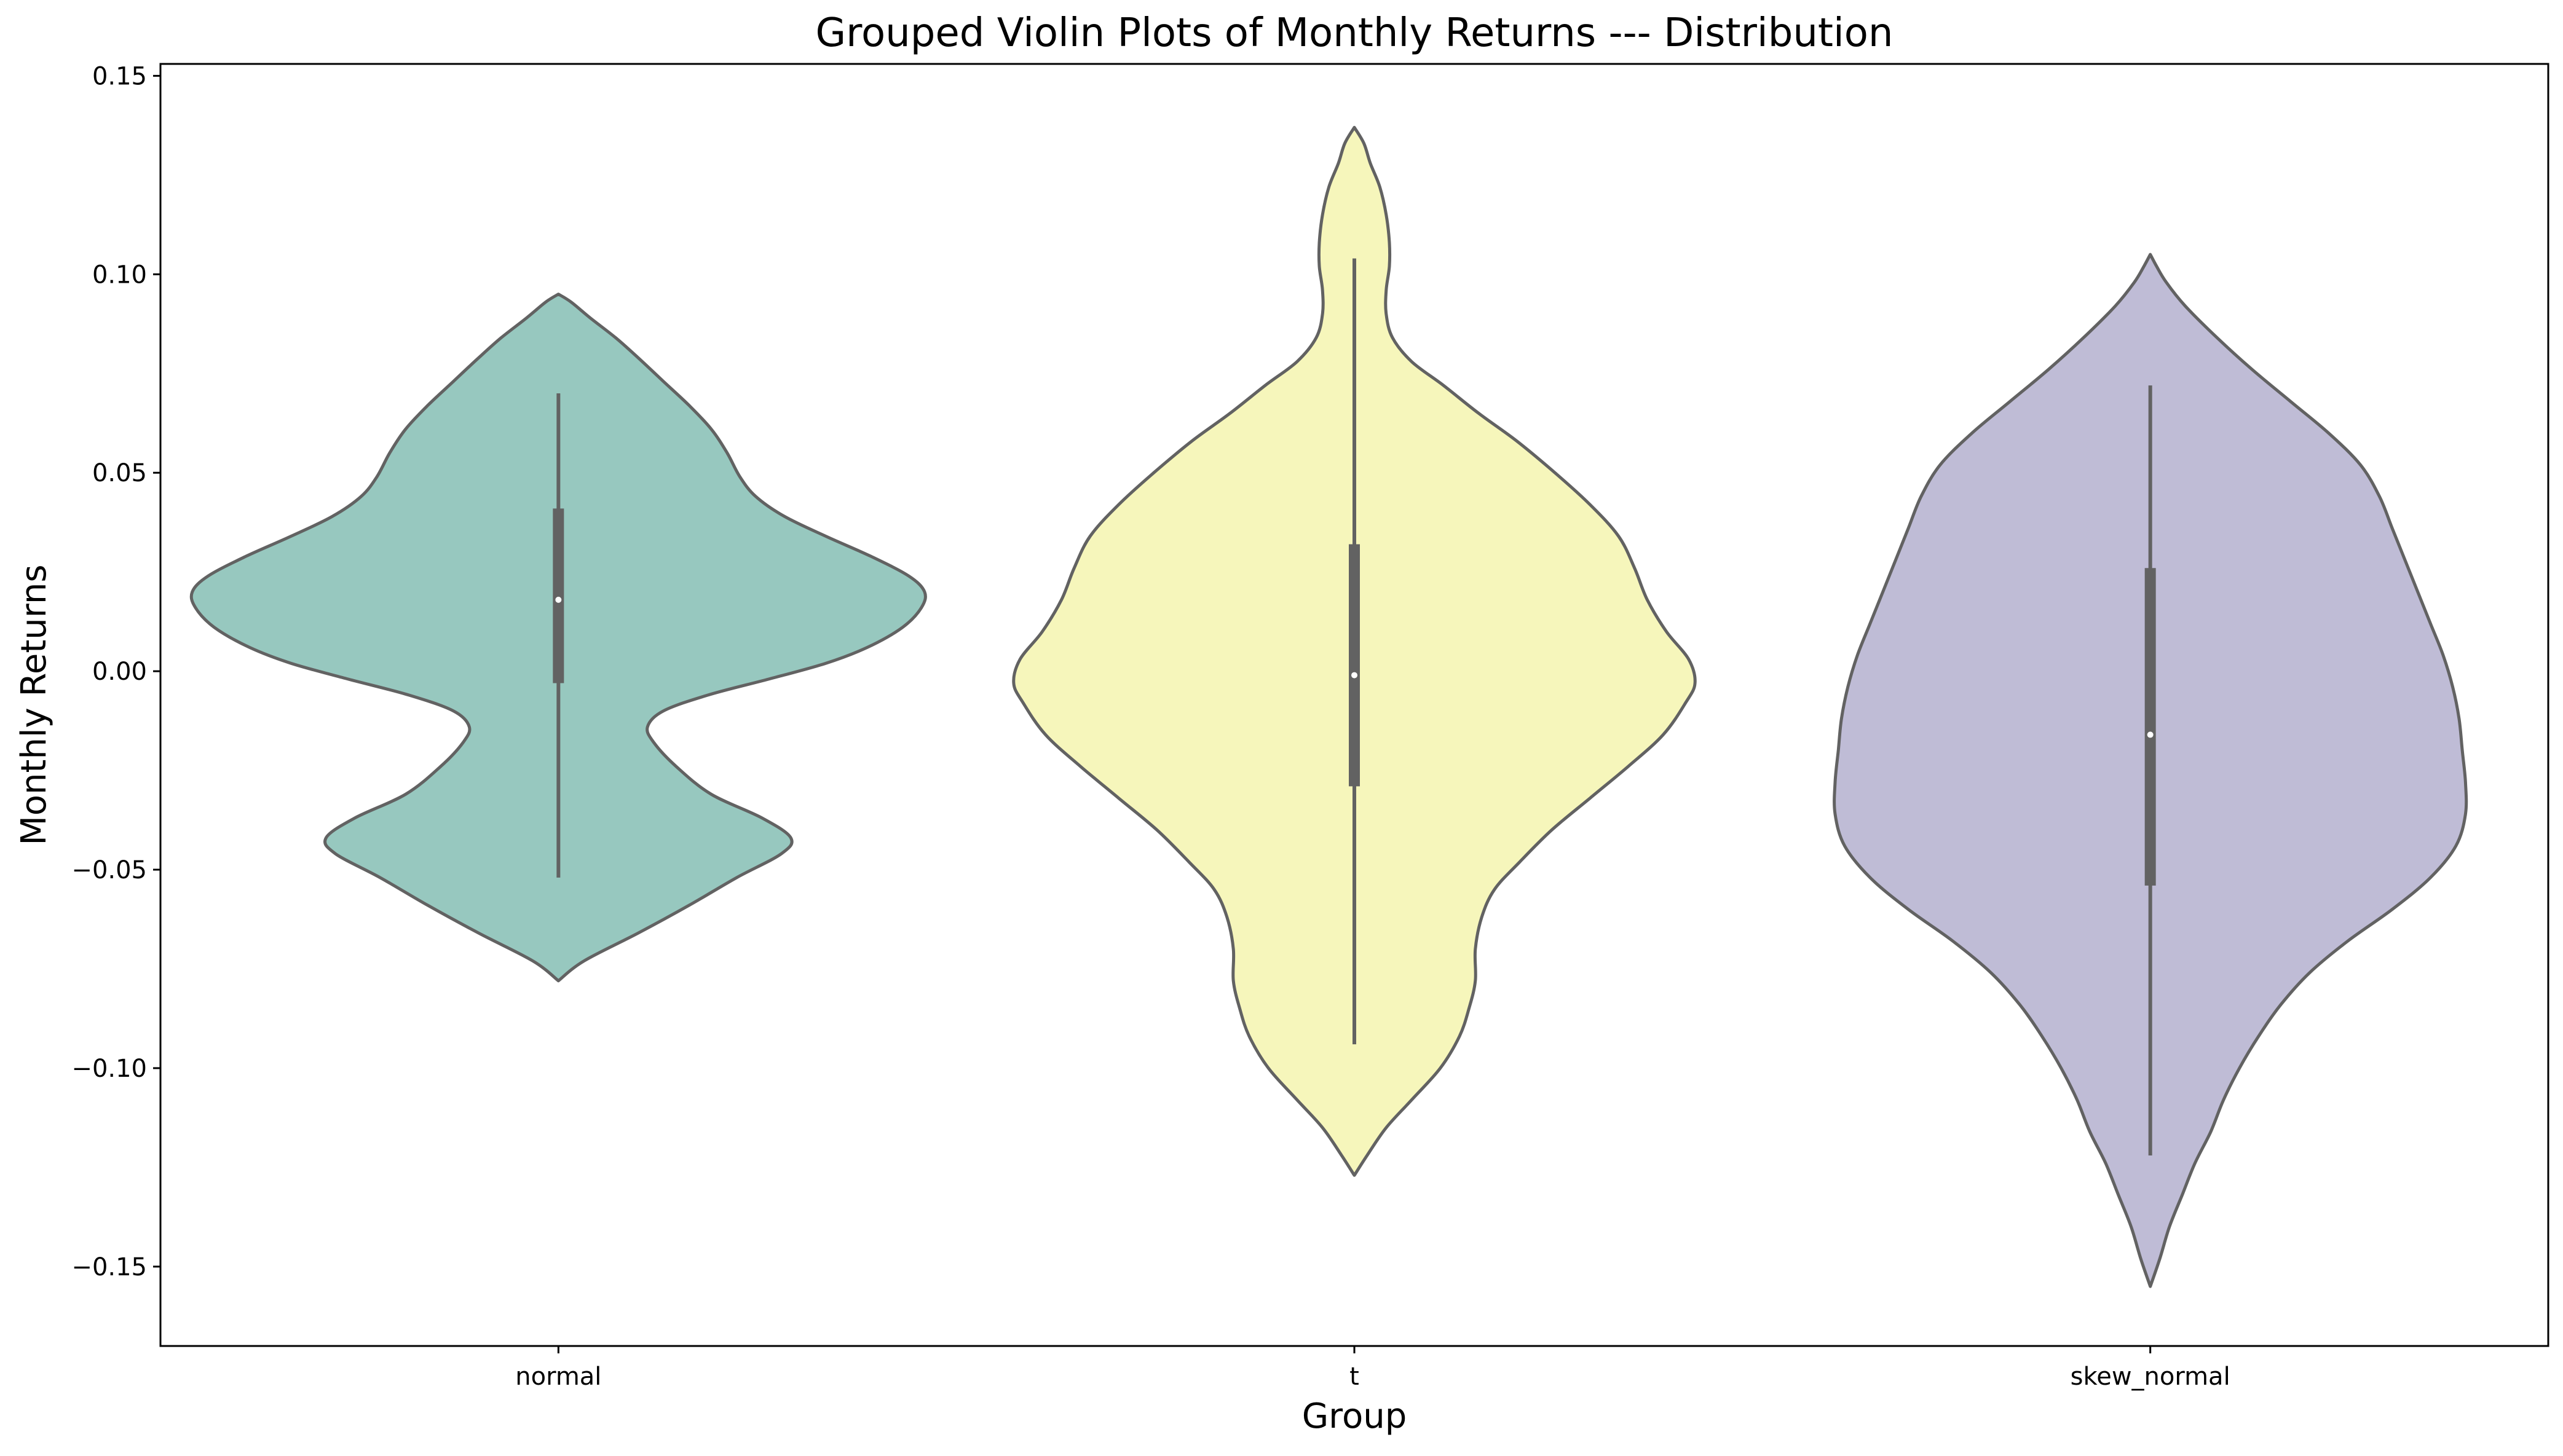 Image resolution: width=2563 pixels, height=1456 pixels. What do you see at coordinates (109, 1267) in the screenshot?
I see `y-tick-label: −0.15` at bounding box center [109, 1267].